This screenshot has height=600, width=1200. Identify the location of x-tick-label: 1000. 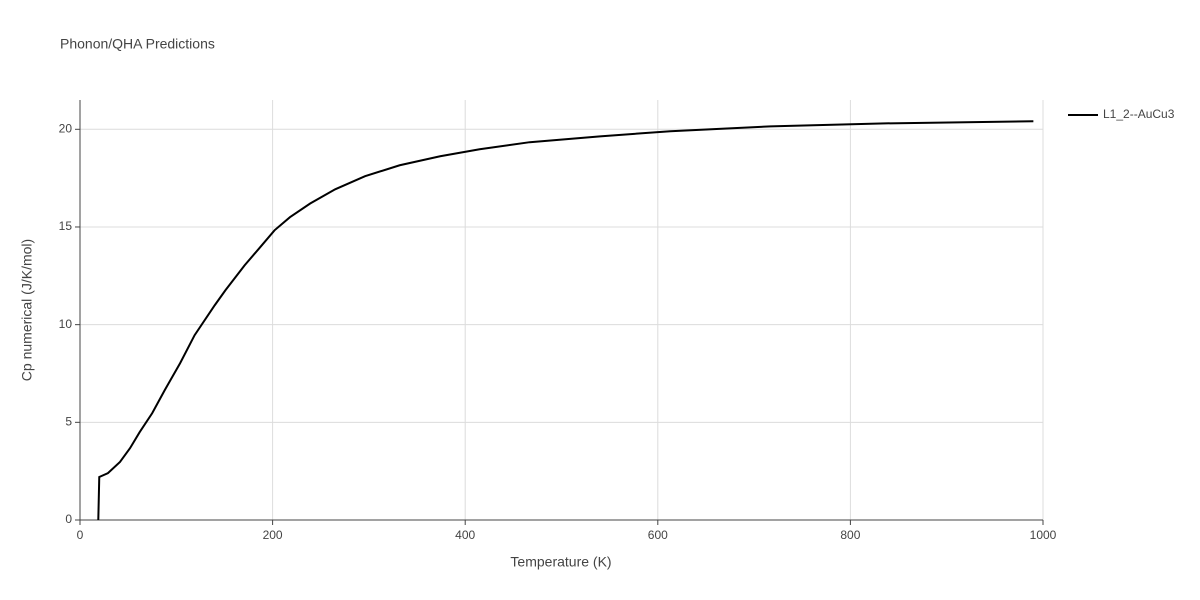
(1043, 535).